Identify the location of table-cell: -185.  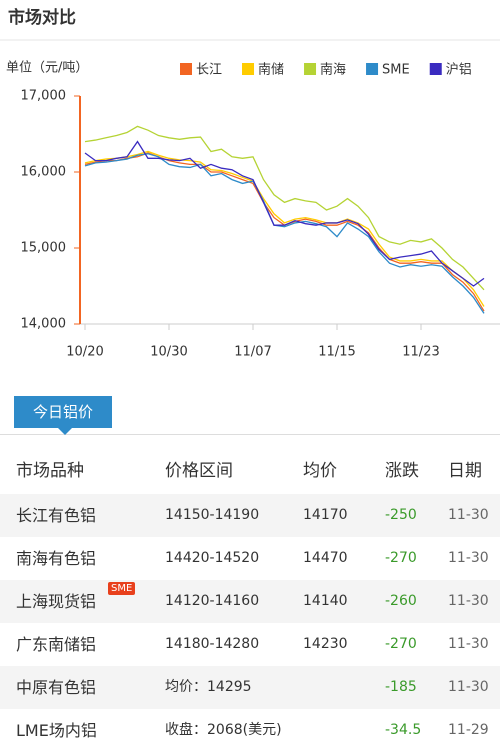
(401, 687).